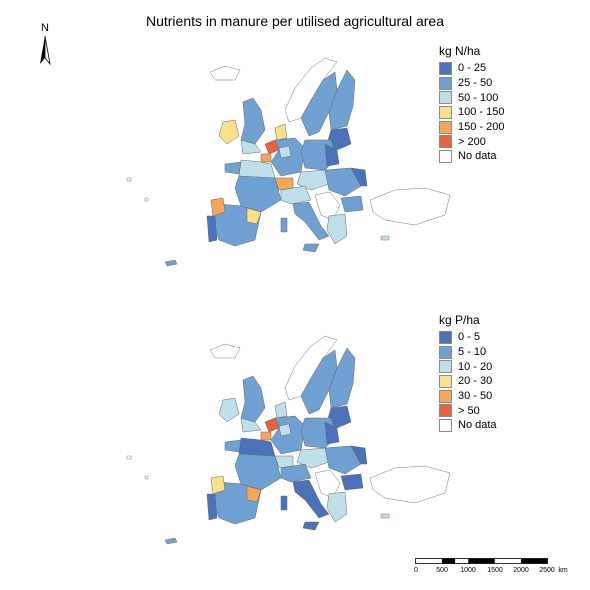 The image size is (590, 590). Describe the element at coordinates (481, 561) in the screenshot. I see `scale-bar-graphic` at that location.